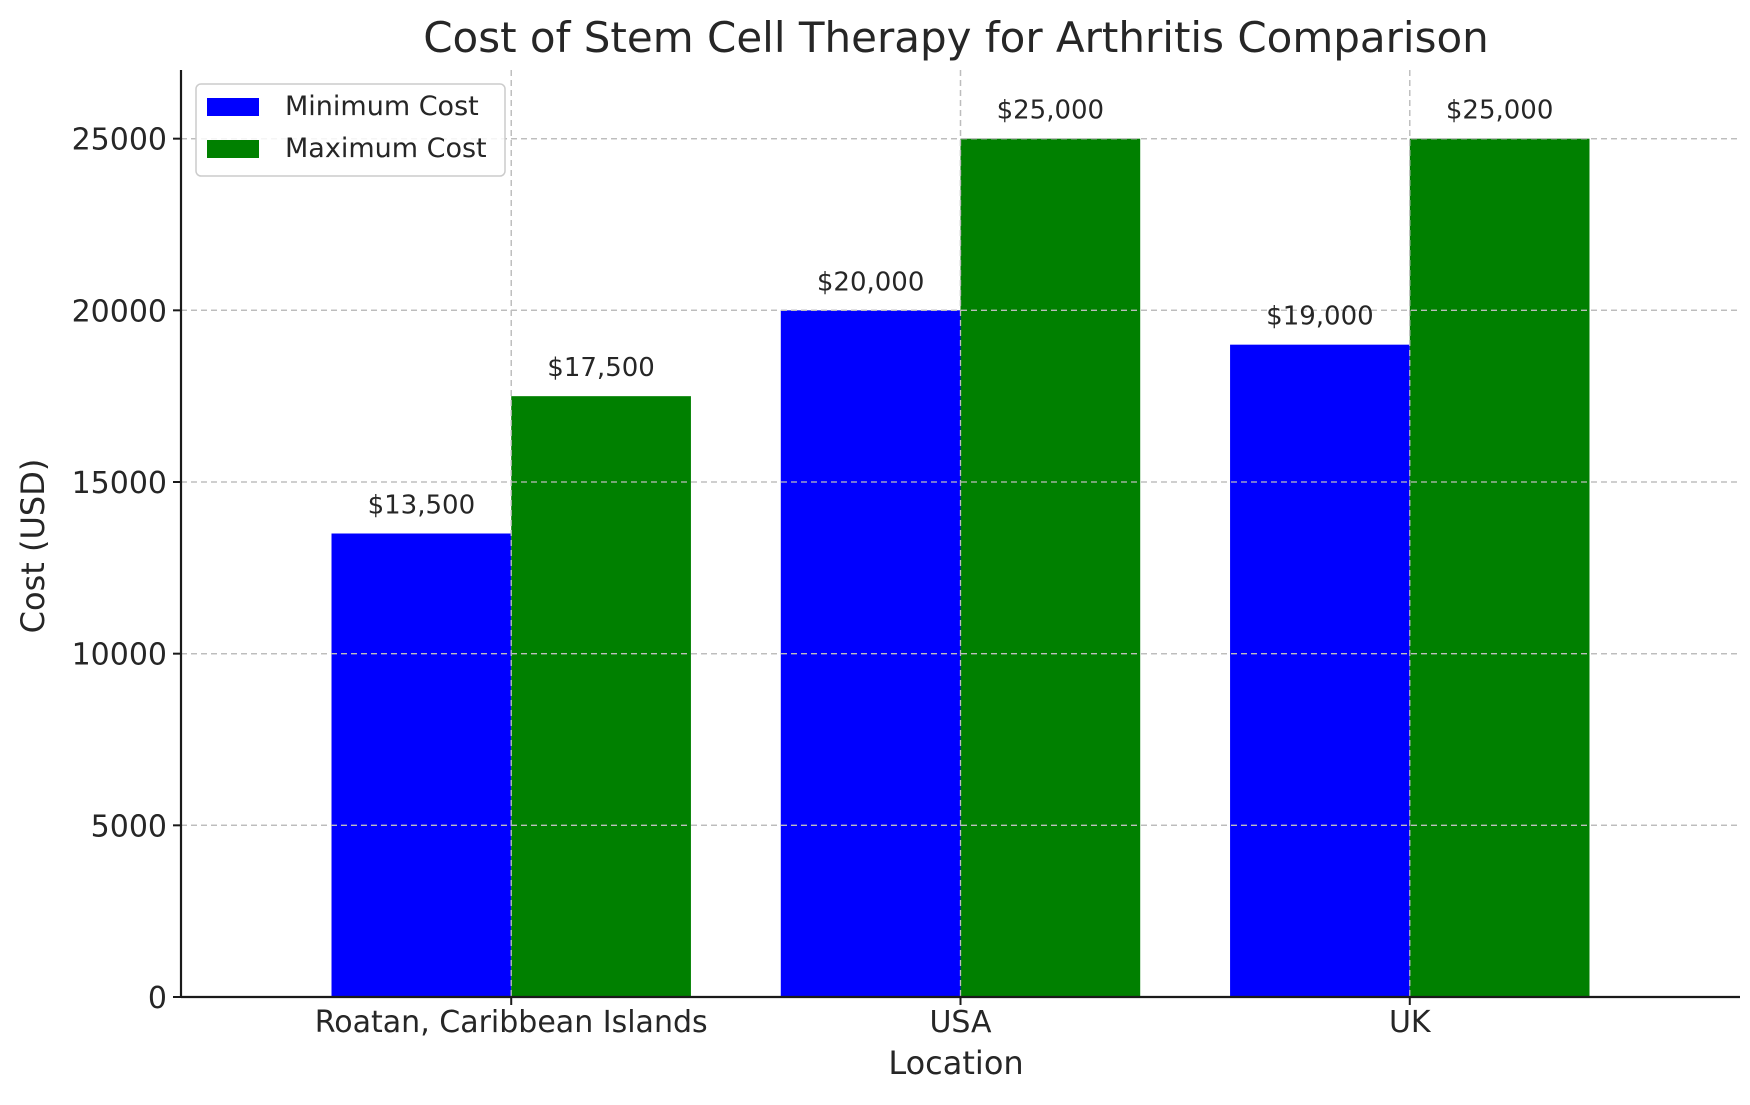 Image resolution: width=1750 pixels, height=1105 pixels. I want to click on bar-value-label: $13,500, so click(422, 506).